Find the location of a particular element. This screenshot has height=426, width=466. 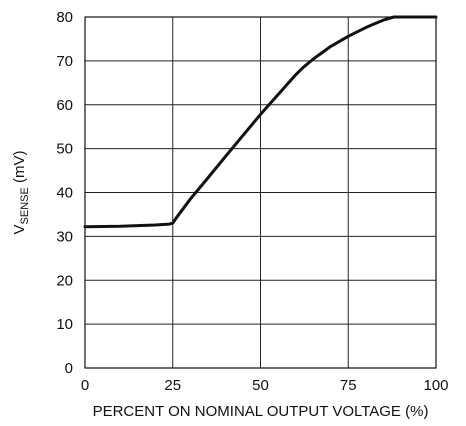

y-tick-label: 70 is located at coordinates (64, 61).